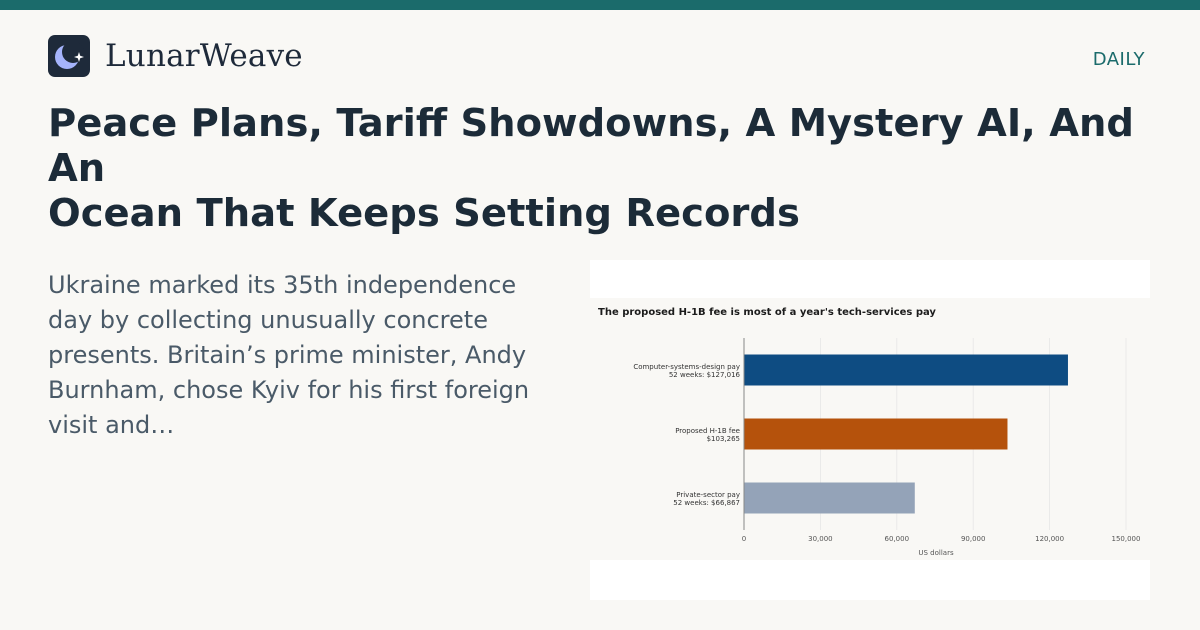  Describe the element at coordinates (69, 56) in the screenshot. I see `moon-star-icon` at that location.